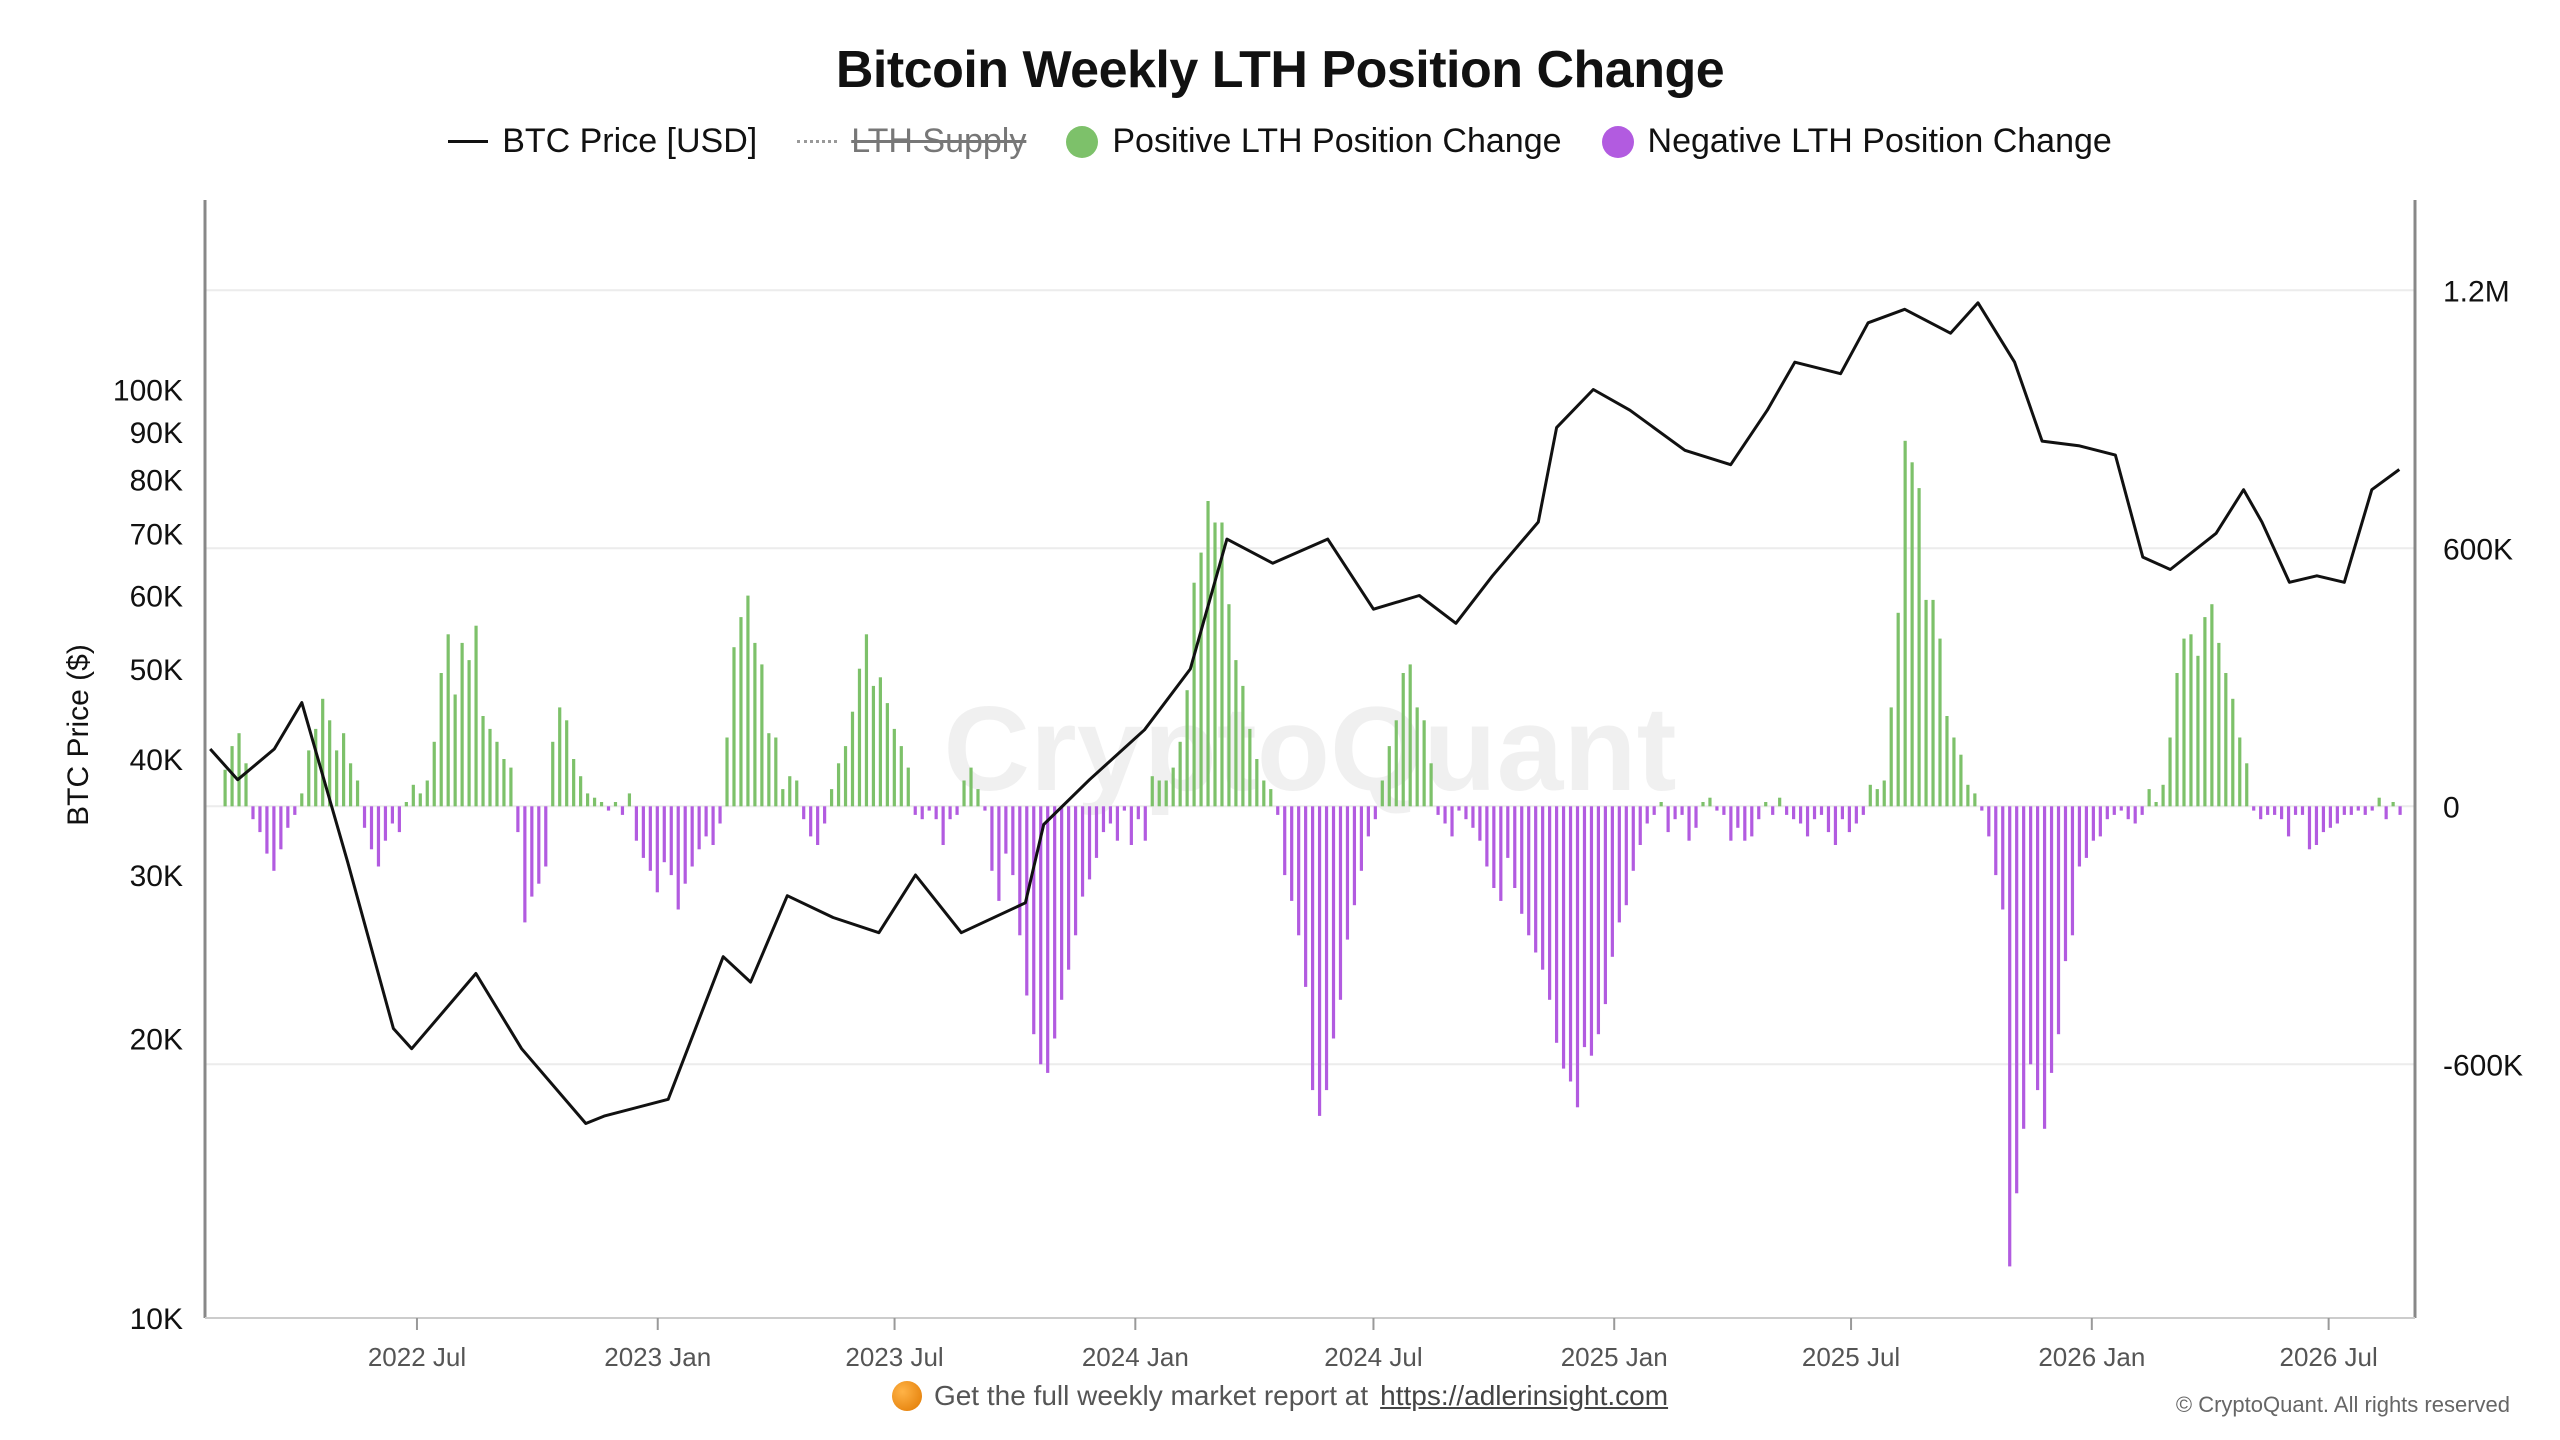 The width and height of the screenshot is (2560, 1440). Describe the element at coordinates (906, 1396) in the screenshot. I see `orange-circle-icon` at that location.